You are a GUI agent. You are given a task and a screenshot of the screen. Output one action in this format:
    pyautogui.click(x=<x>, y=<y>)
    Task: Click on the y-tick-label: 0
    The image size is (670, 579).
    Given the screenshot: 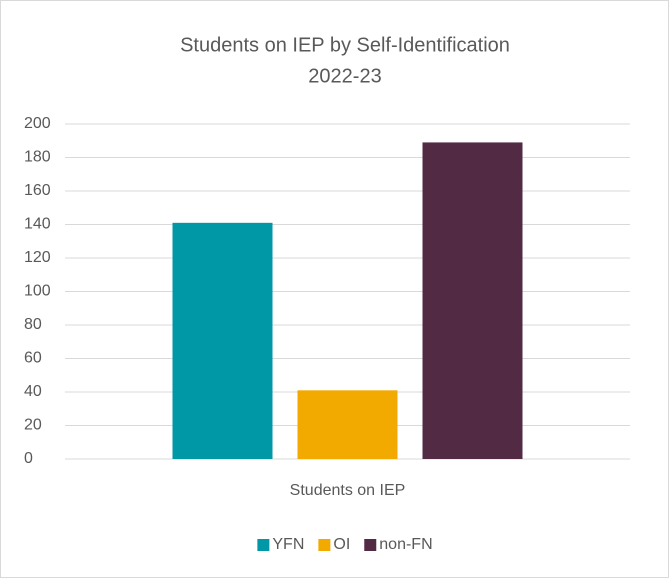 What is the action you would take?
    pyautogui.click(x=28, y=458)
    